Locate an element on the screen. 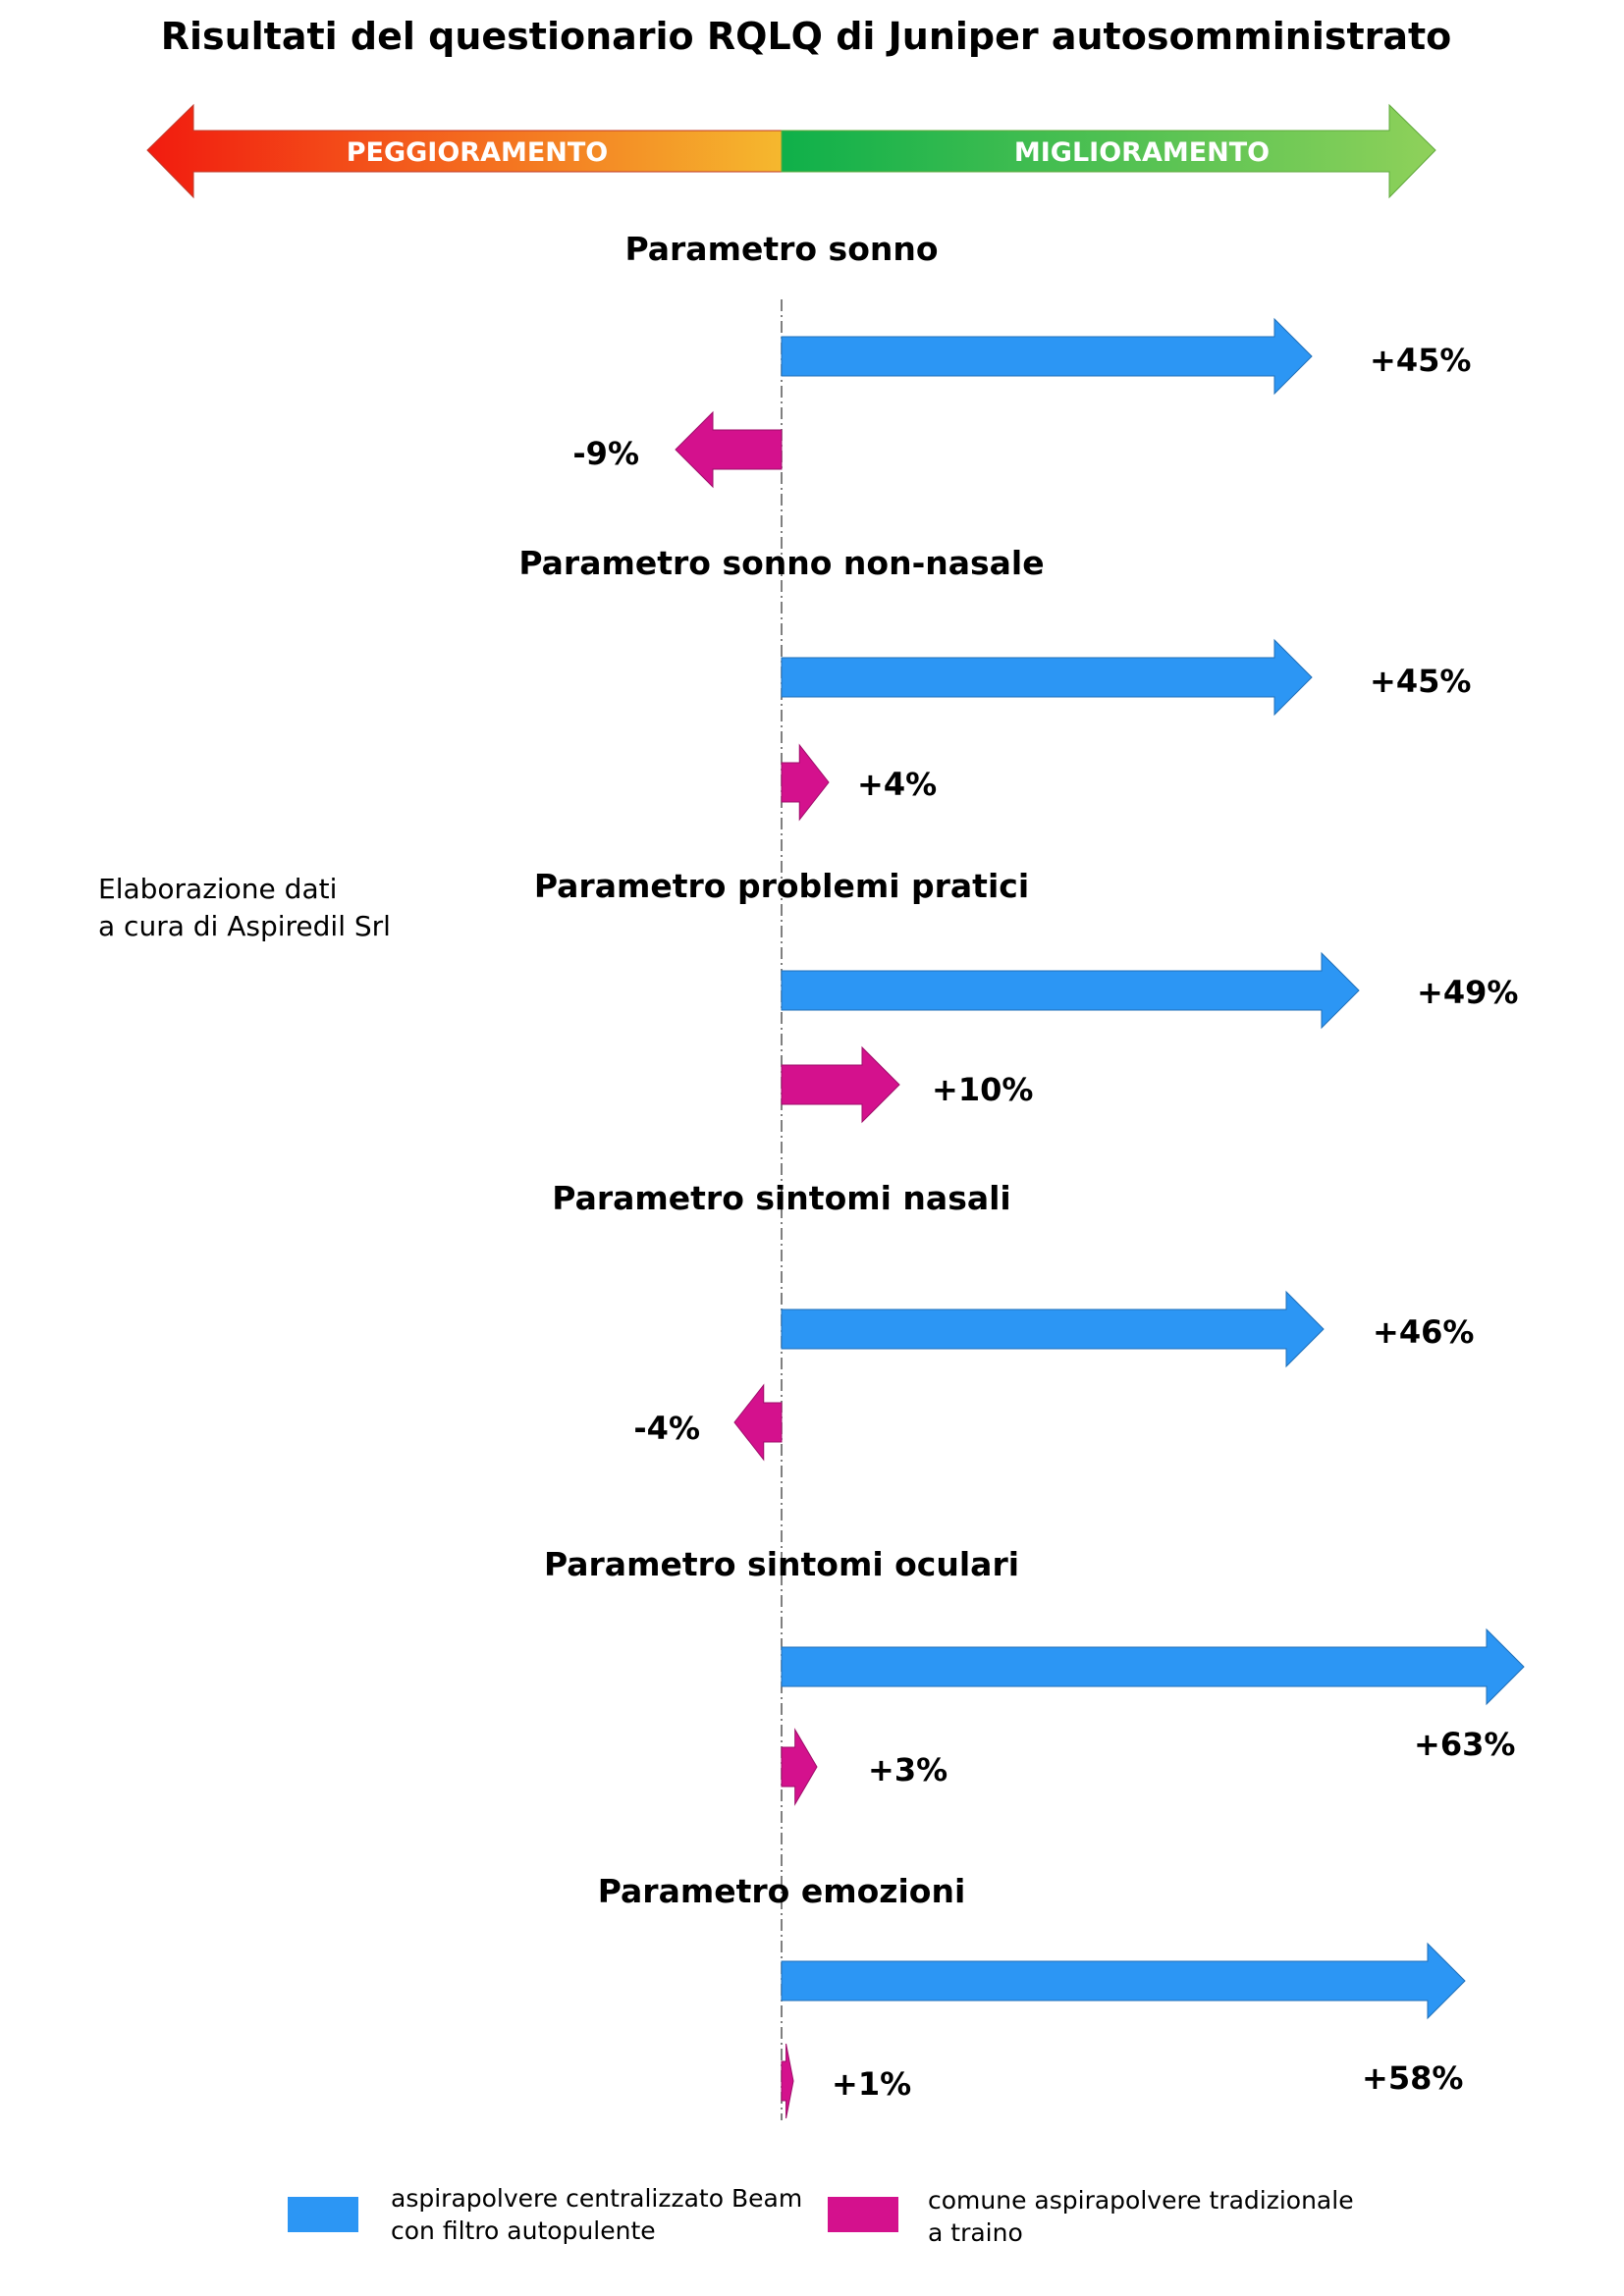  beam-value-label: +63% is located at coordinates (1464, 1744).